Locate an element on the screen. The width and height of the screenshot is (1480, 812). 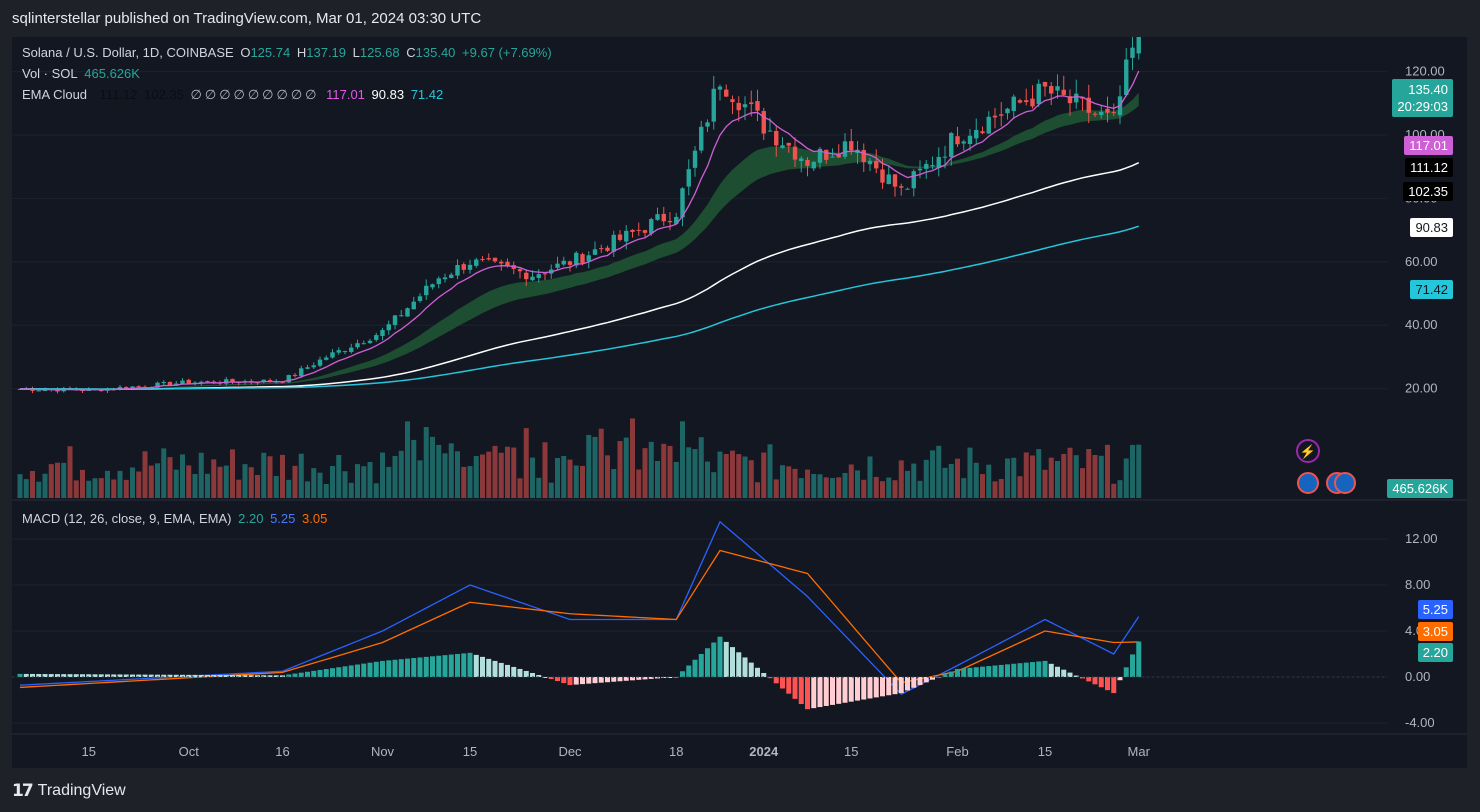
time-axis-label: 16 is located at coordinates (282, 751).